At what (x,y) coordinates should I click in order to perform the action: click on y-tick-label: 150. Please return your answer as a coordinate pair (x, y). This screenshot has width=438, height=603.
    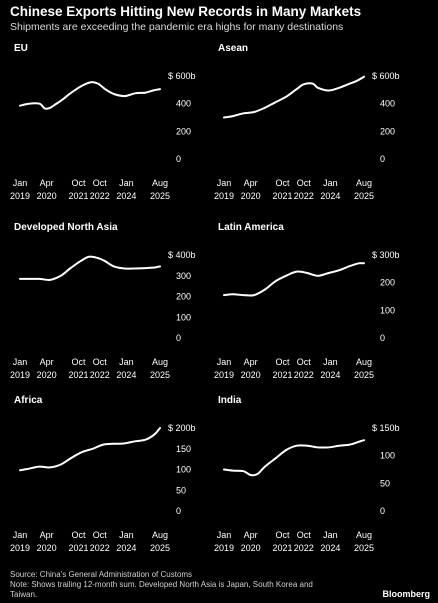
    Looking at the image, I should click on (183, 449).